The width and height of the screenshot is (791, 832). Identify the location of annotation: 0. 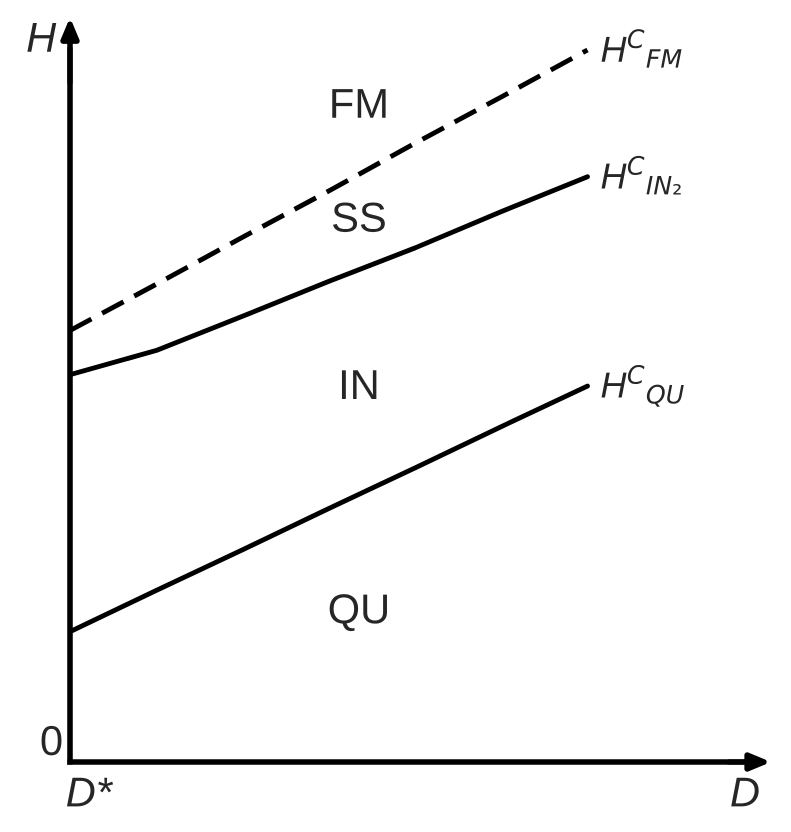
(52, 741).